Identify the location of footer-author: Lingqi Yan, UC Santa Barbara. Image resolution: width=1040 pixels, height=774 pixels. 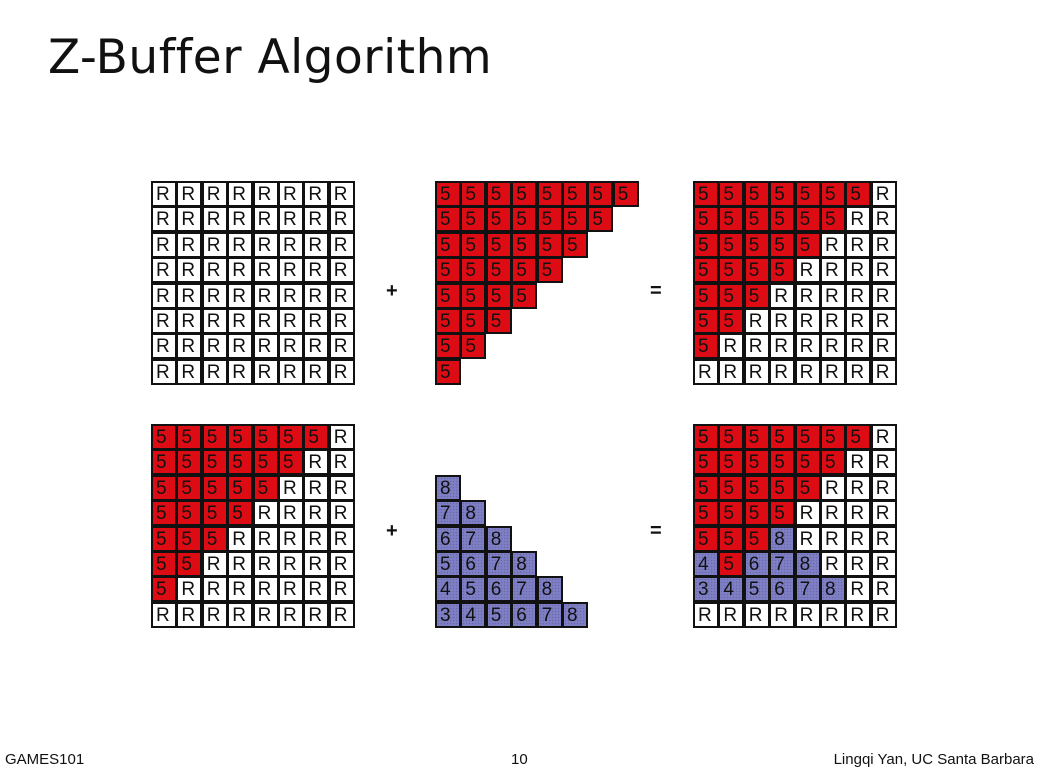
(933, 759).